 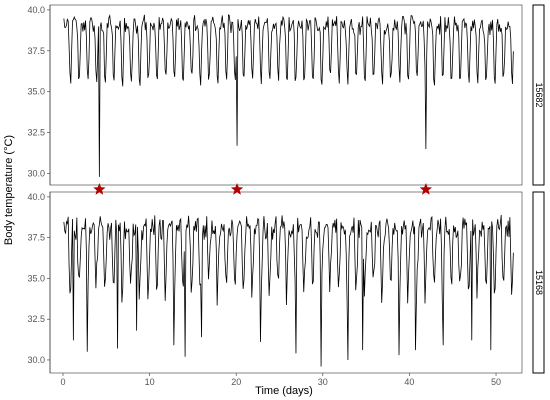 I want to click on strip-label: 15168, so click(x=539, y=282).